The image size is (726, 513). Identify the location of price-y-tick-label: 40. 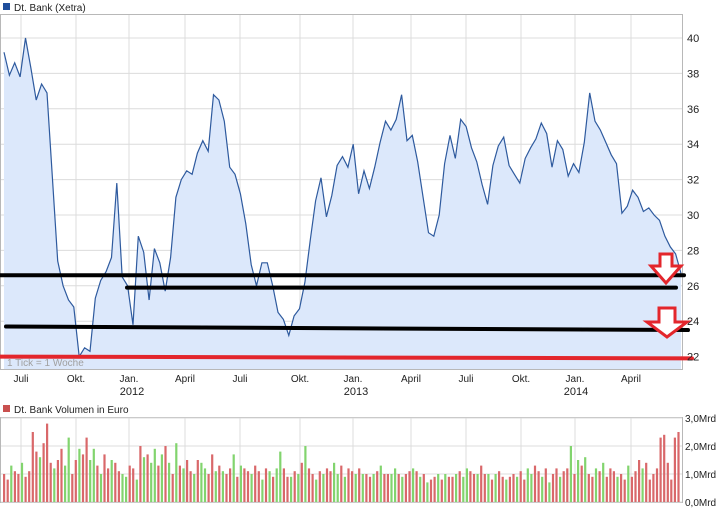
(693, 39).